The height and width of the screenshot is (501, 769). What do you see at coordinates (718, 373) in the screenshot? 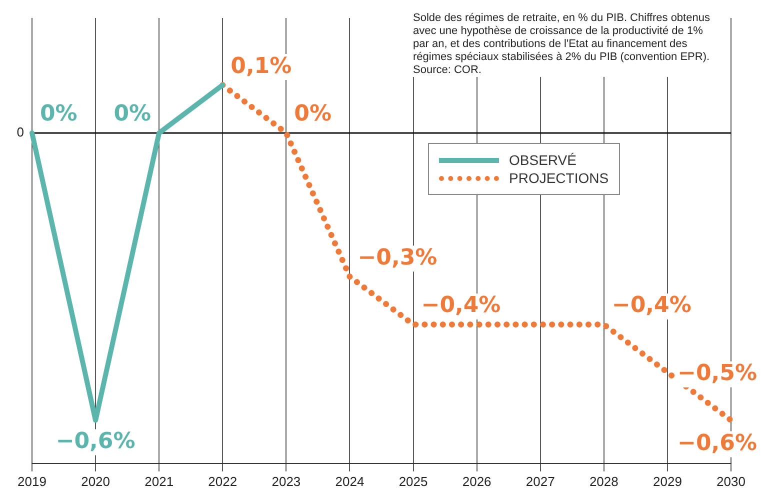
I see `data-label: −0,5%` at bounding box center [718, 373].